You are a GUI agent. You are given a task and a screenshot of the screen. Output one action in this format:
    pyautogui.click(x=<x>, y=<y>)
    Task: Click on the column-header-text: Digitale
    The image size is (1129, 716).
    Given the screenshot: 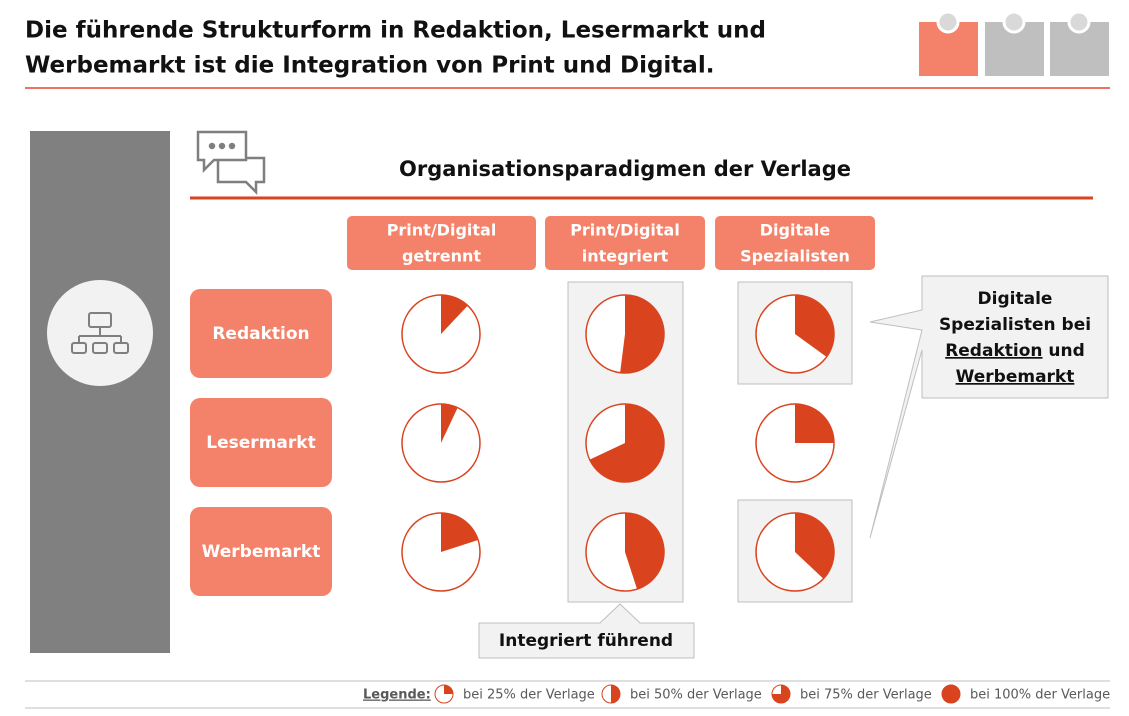 What is the action you would take?
    pyautogui.click(x=795, y=230)
    